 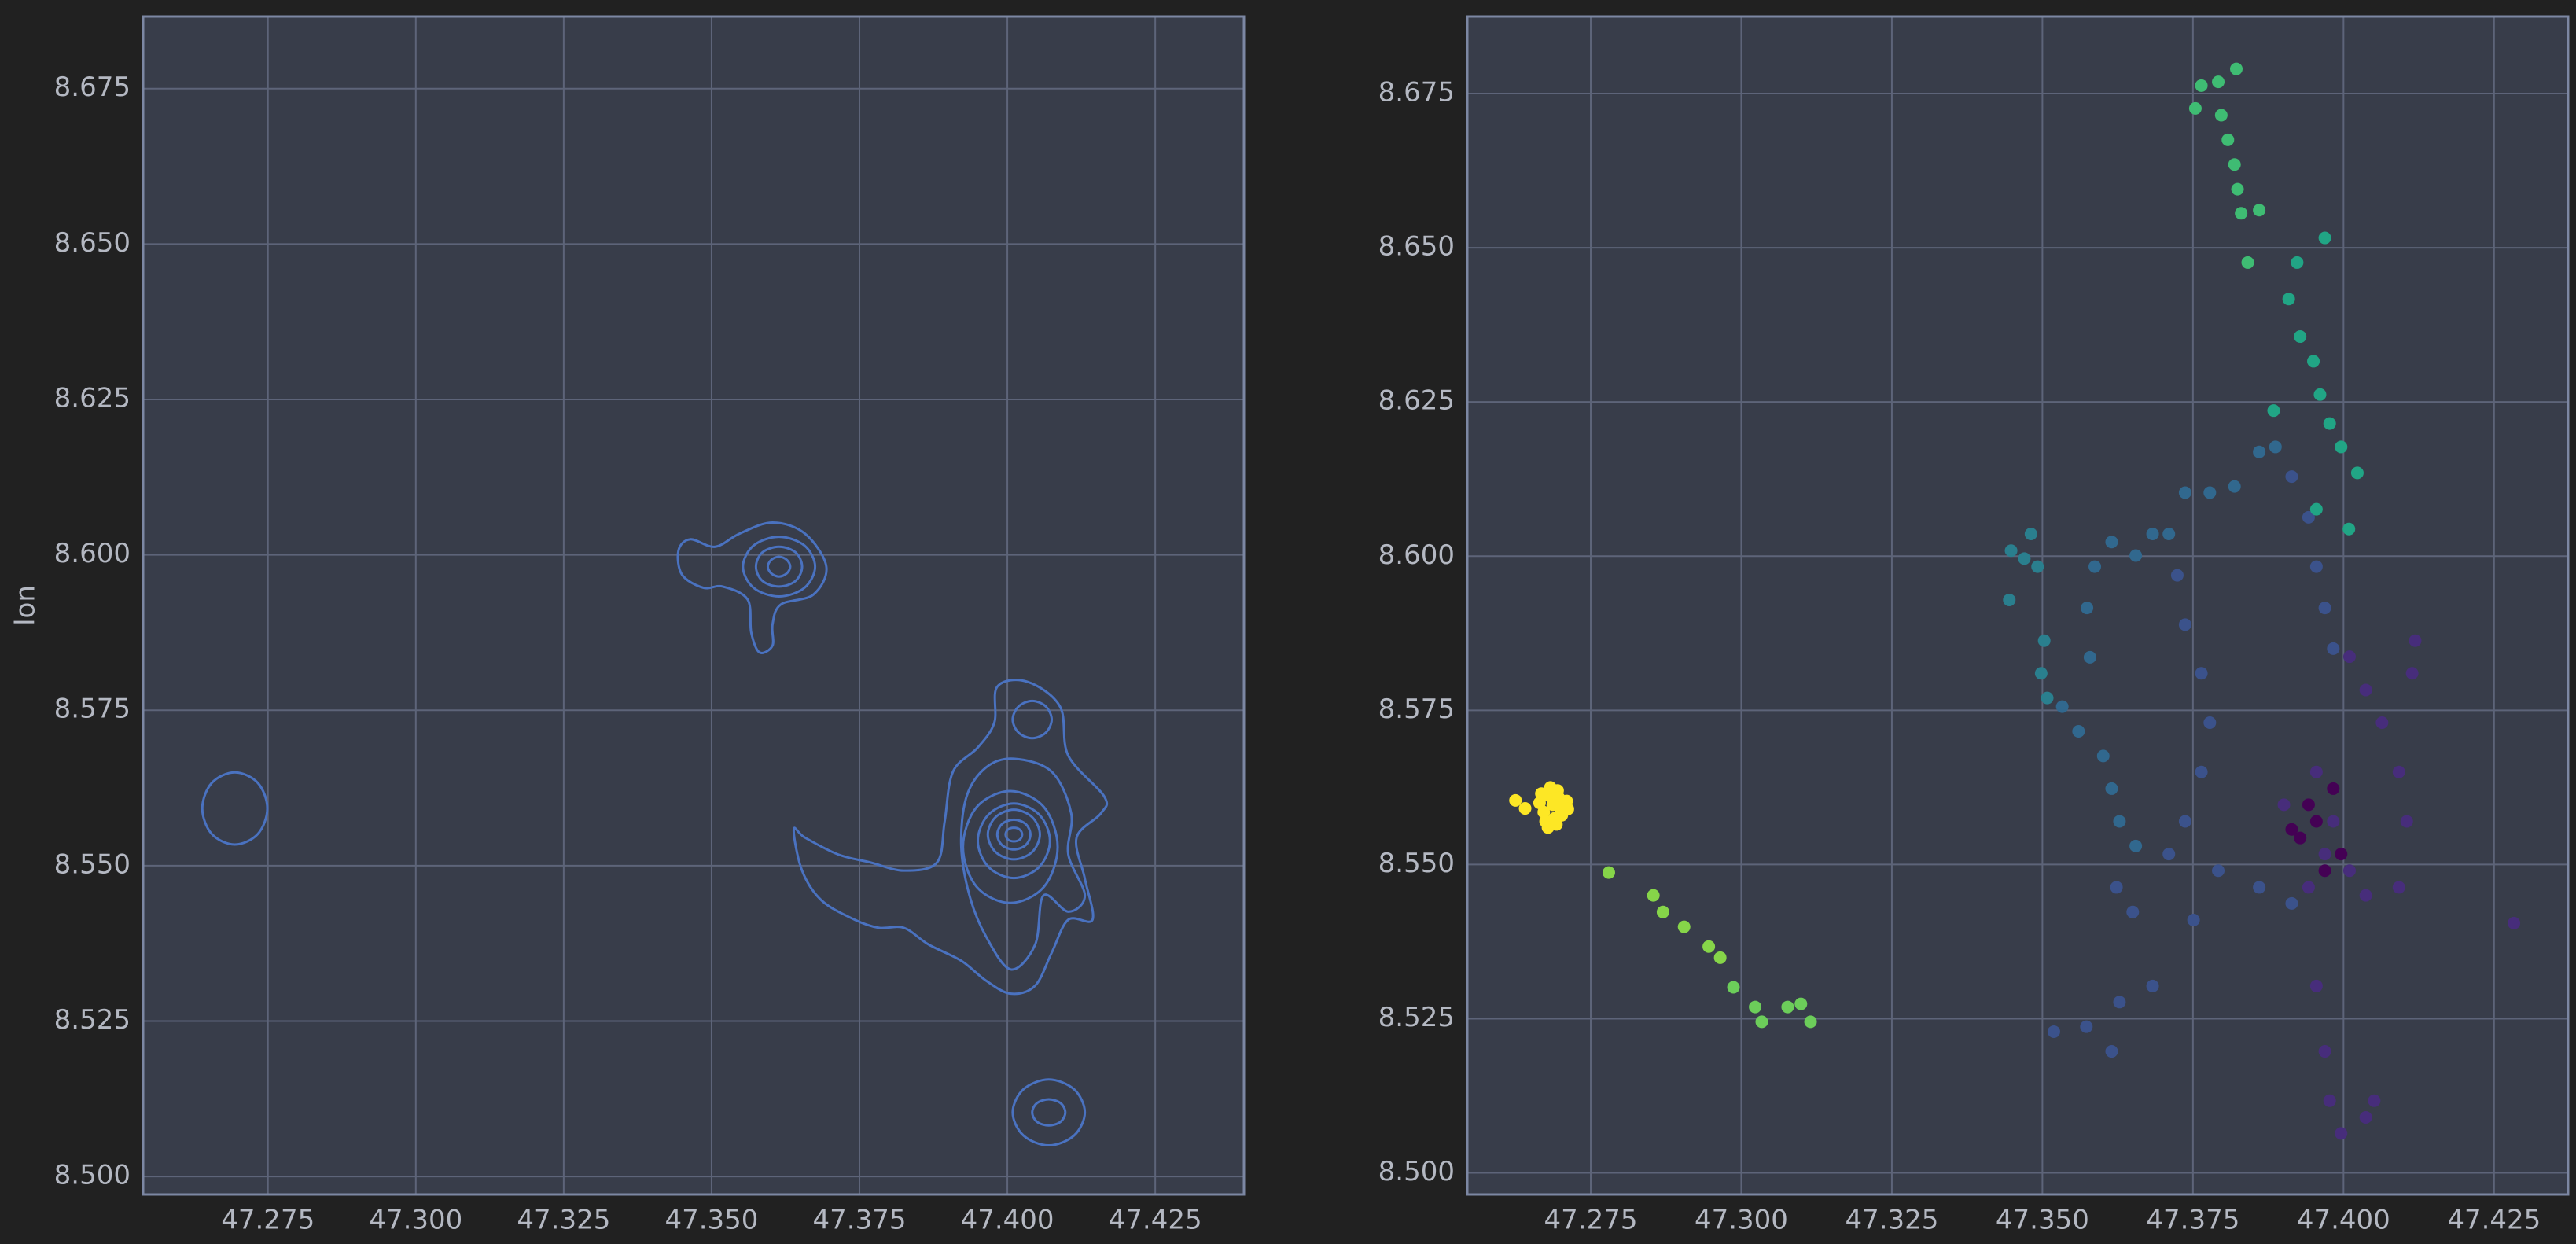 I want to click on x-tick-label: 47.350, so click(x=2042, y=1220).